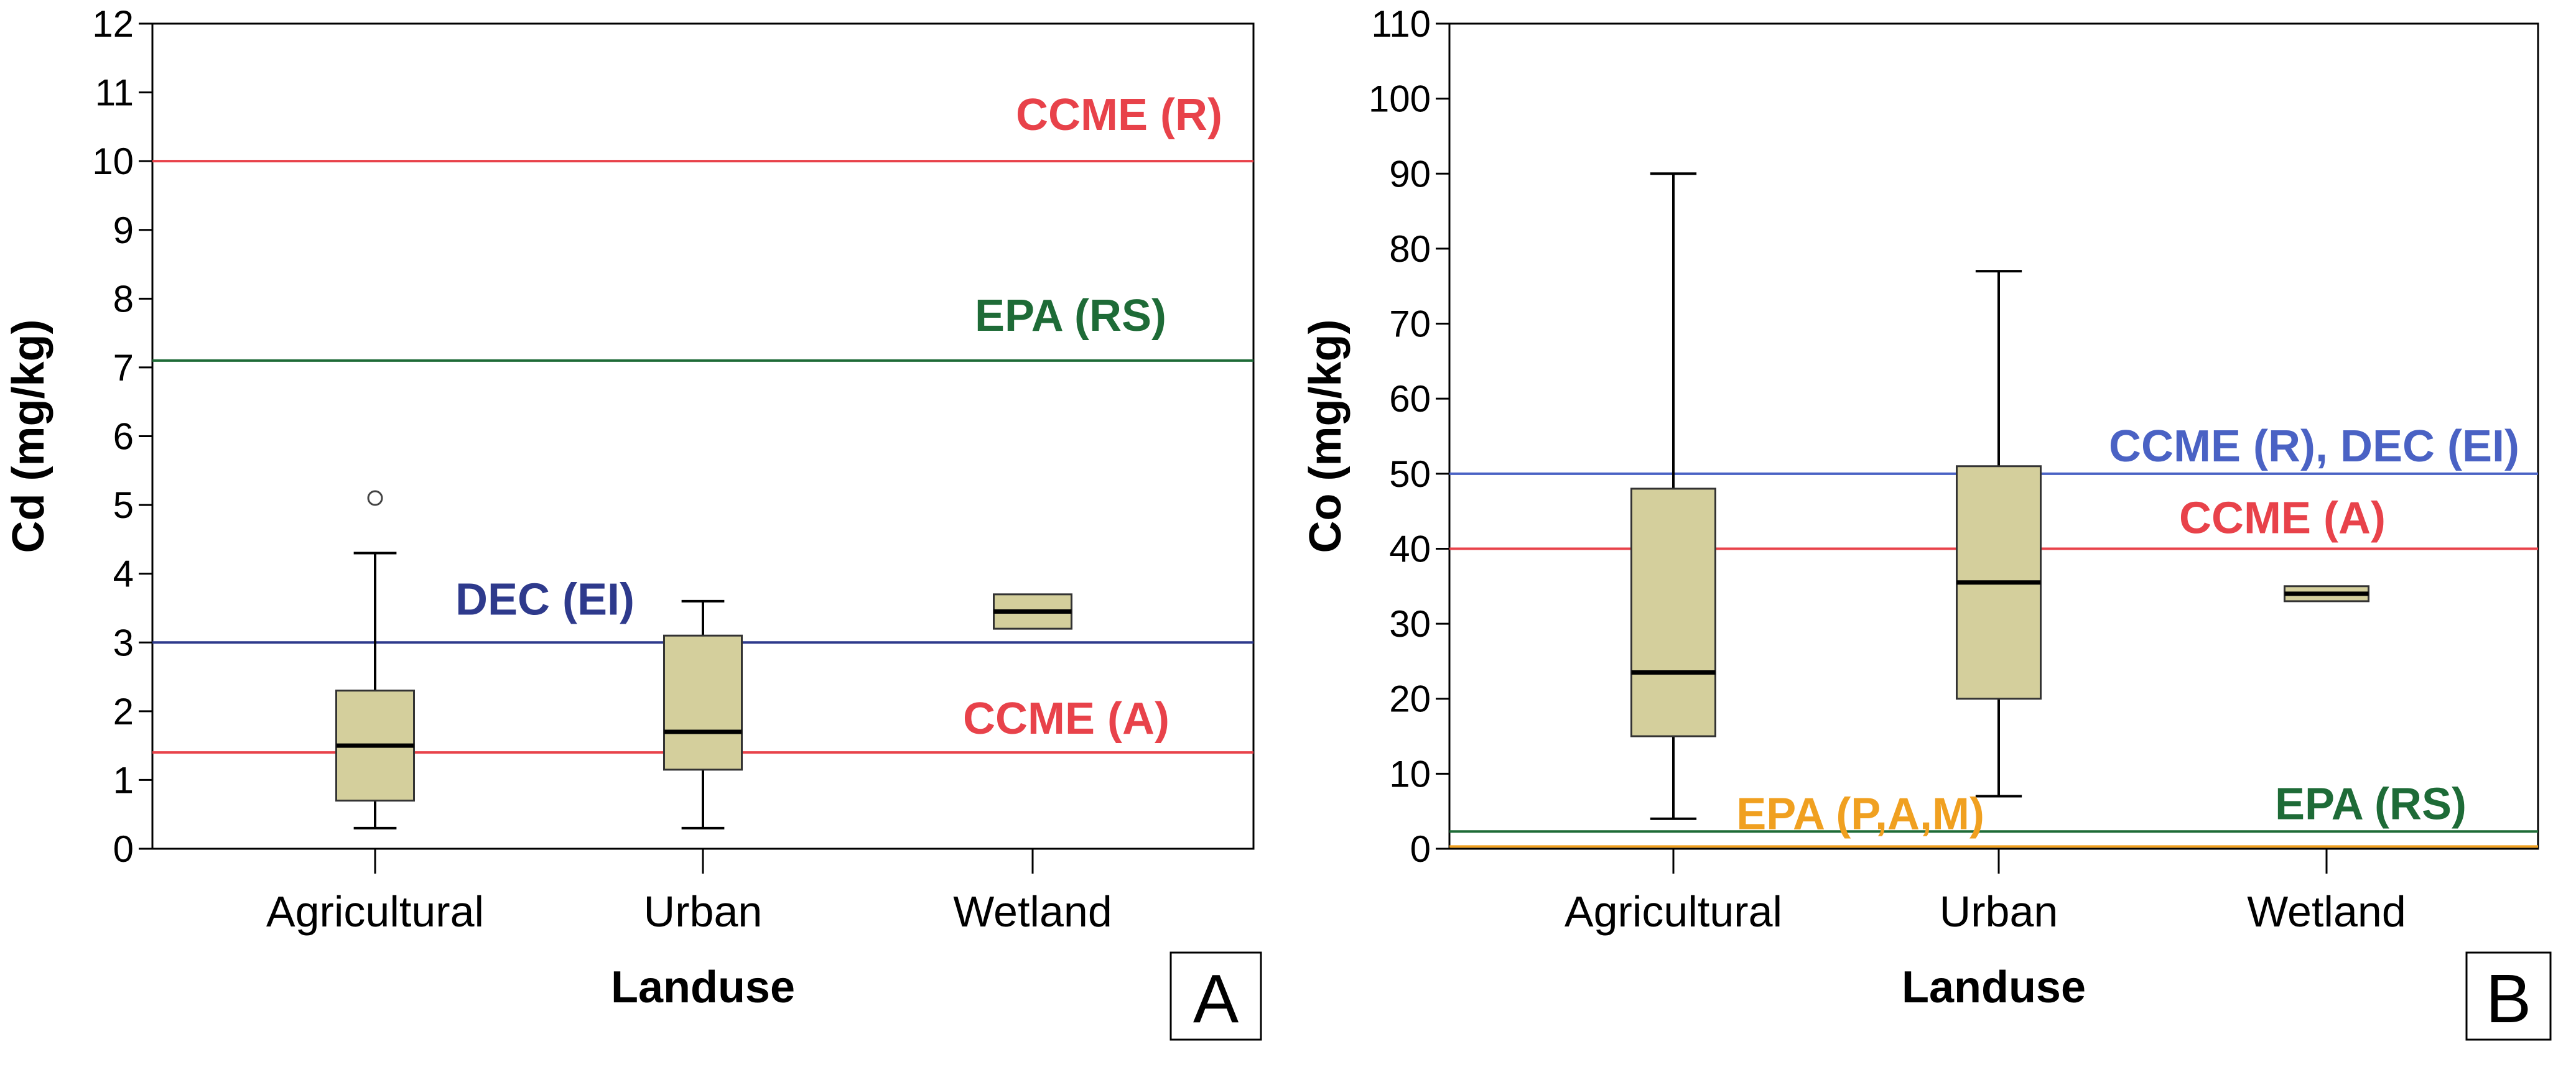 The height and width of the screenshot is (1067, 2576). I want to click on y-tick-label: 50, so click(1410, 474).